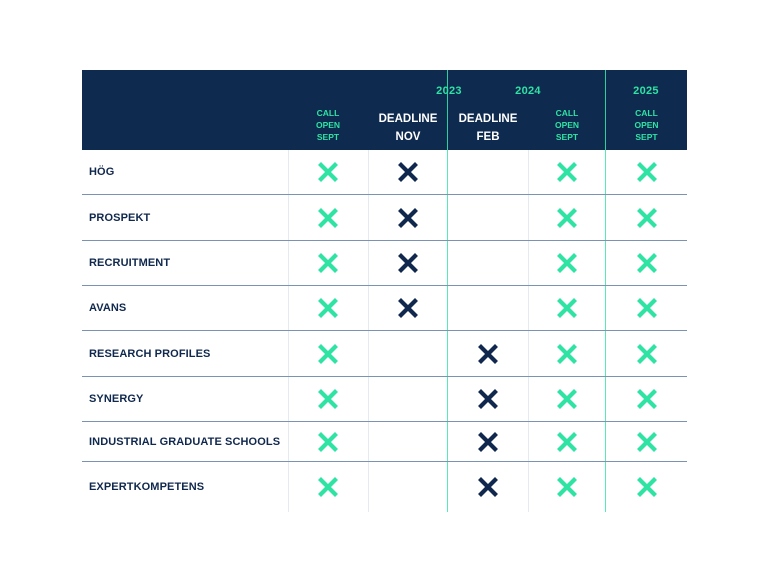 This screenshot has height=576, width=768. Describe the element at coordinates (116, 399) in the screenshot. I see `row-label: SYNERGY` at that location.